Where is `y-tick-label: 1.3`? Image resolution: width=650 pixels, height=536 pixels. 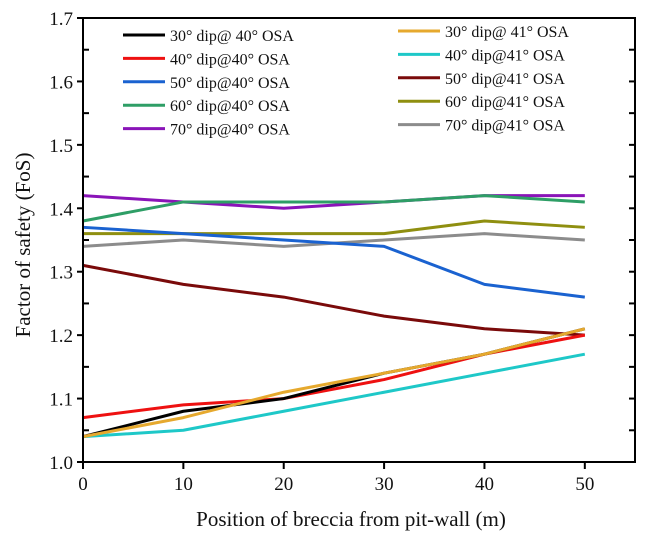 y-tick-label: 1.3 is located at coordinates (61, 273).